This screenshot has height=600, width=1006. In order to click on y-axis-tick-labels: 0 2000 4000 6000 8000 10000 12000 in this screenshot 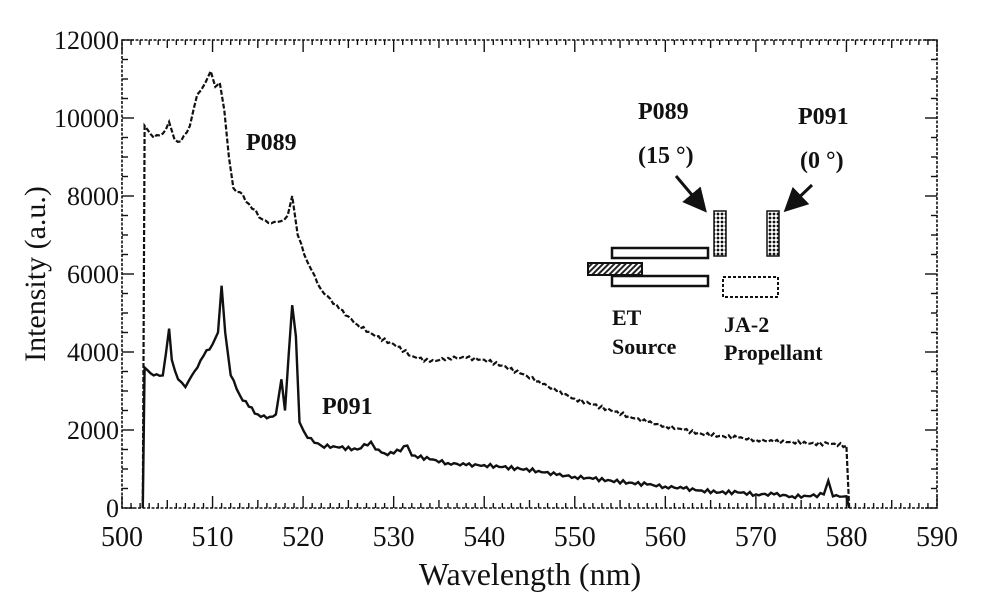, I will do `click(86, 274)`.